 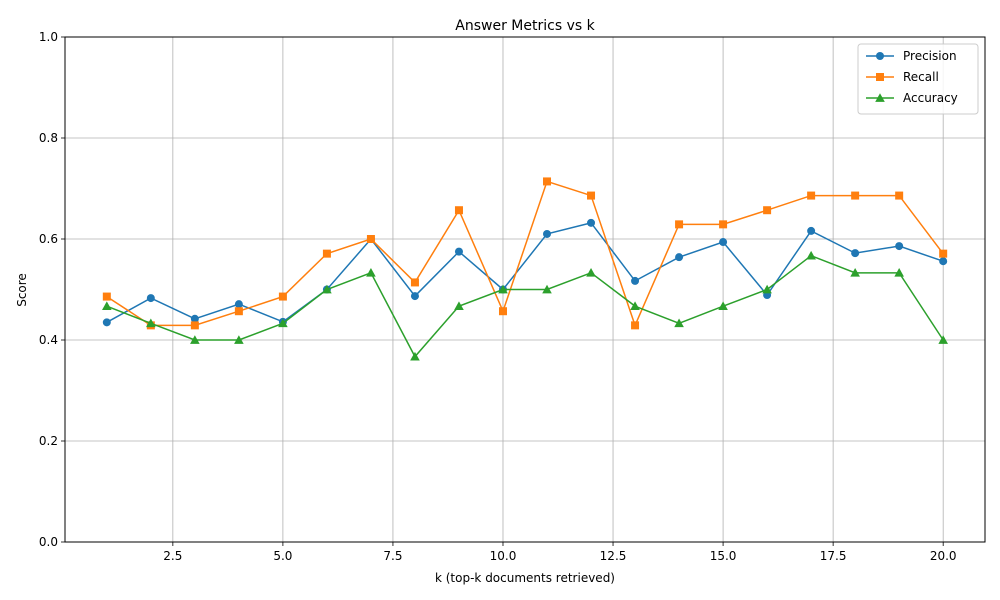 I want to click on accuracy-line, so click(x=525, y=306).